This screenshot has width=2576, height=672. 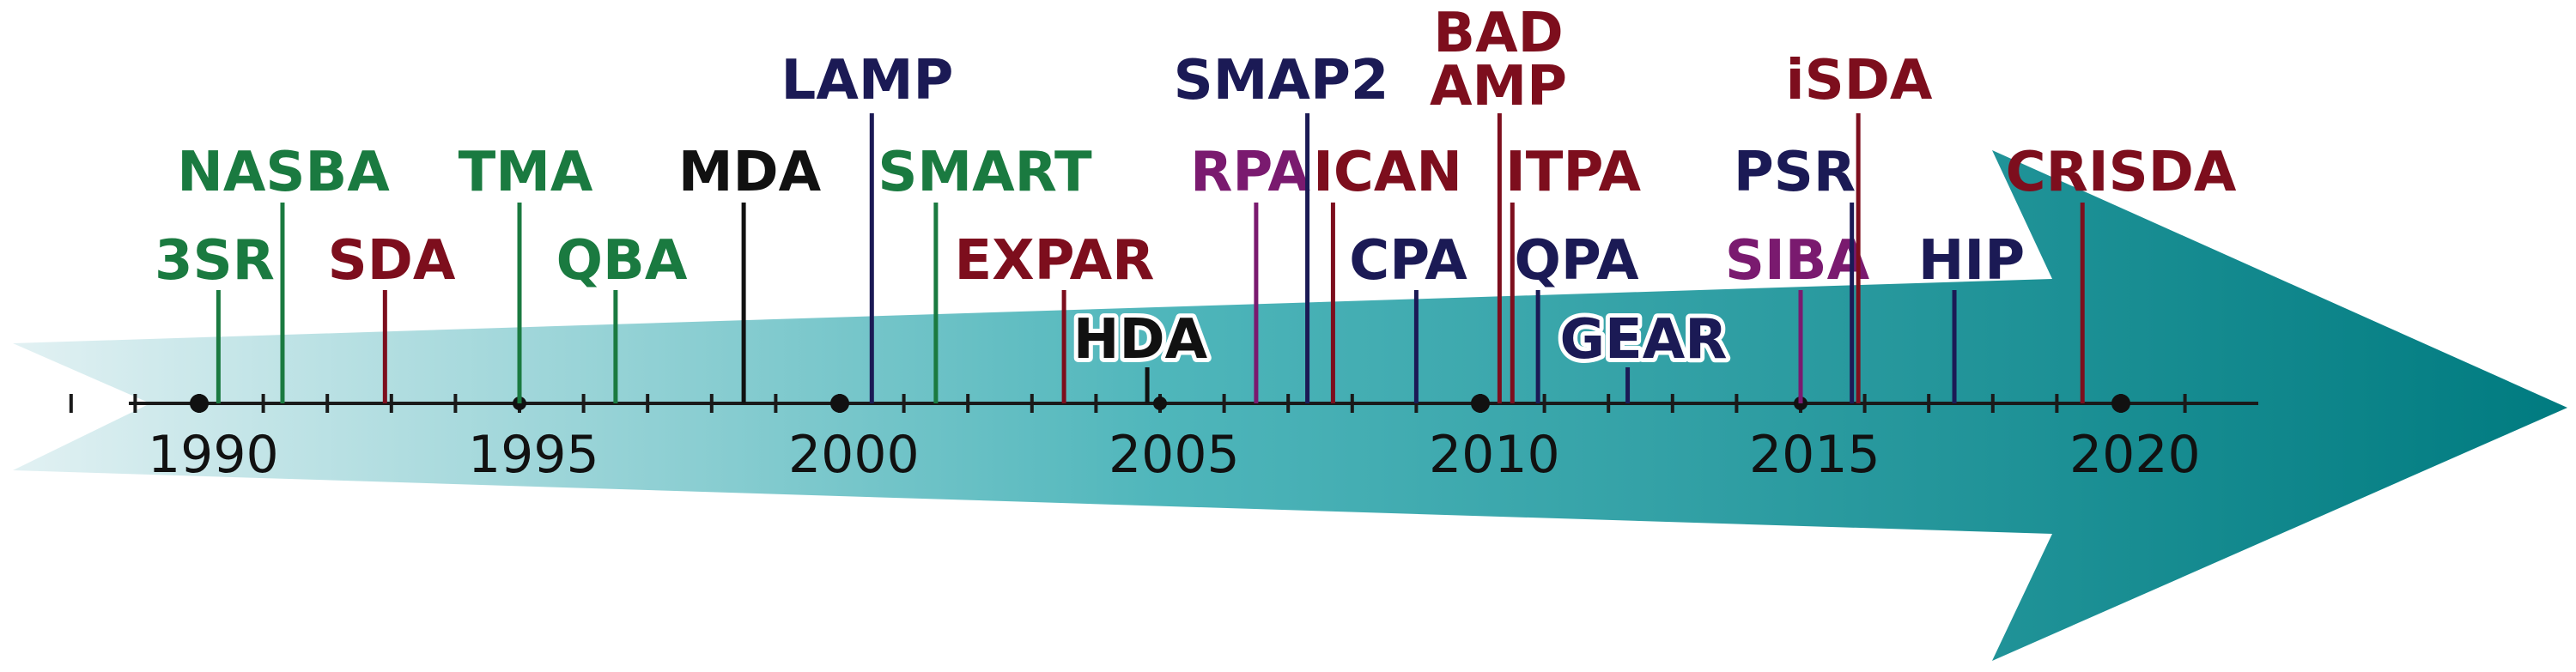 What do you see at coordinates (1055, 316) in the screenshot?
I see `method-marker: EXPAR` at bounding box center [1055, 316].